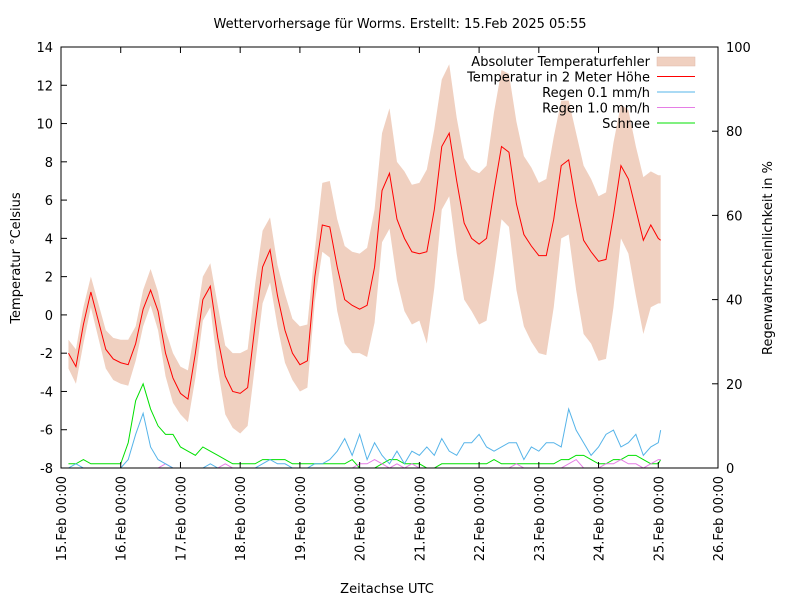 This screenshot has height=600, width=800. Describe the element at coordinates (49, 201) in the screenshot. I see `y-tick-label: 6` at that location.